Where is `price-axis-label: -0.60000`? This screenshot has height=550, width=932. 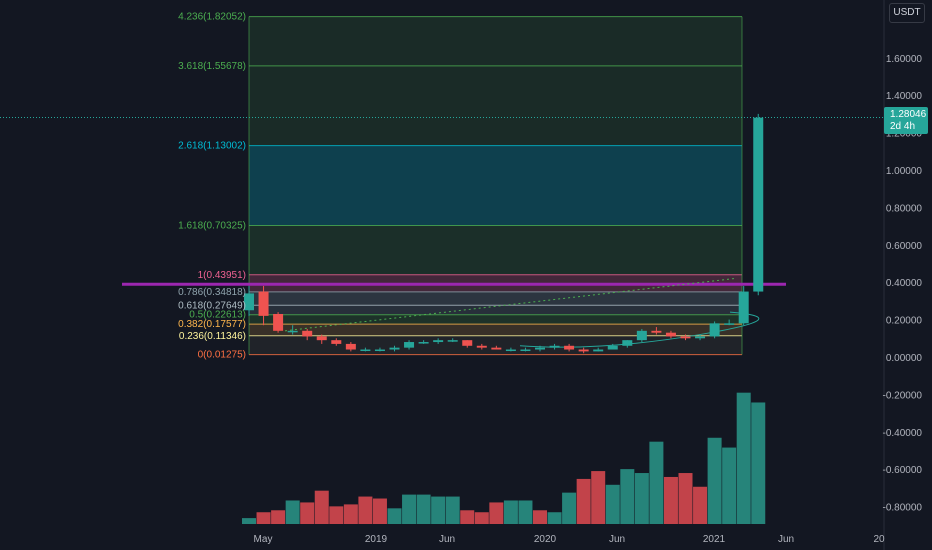
price-axis-label: -0.60000 is located at coordinates (903, 470).